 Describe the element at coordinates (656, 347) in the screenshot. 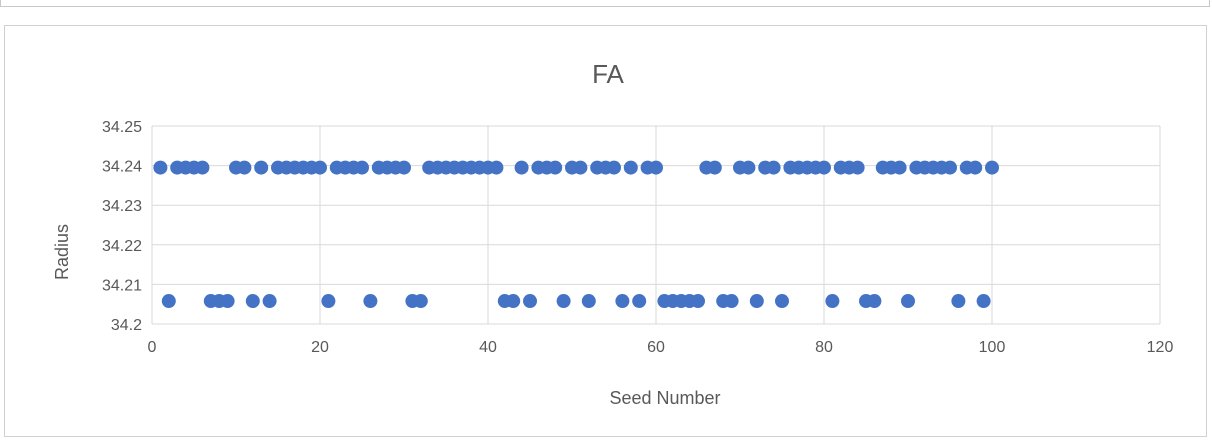

I see `x-tick-label: 60` at that location.